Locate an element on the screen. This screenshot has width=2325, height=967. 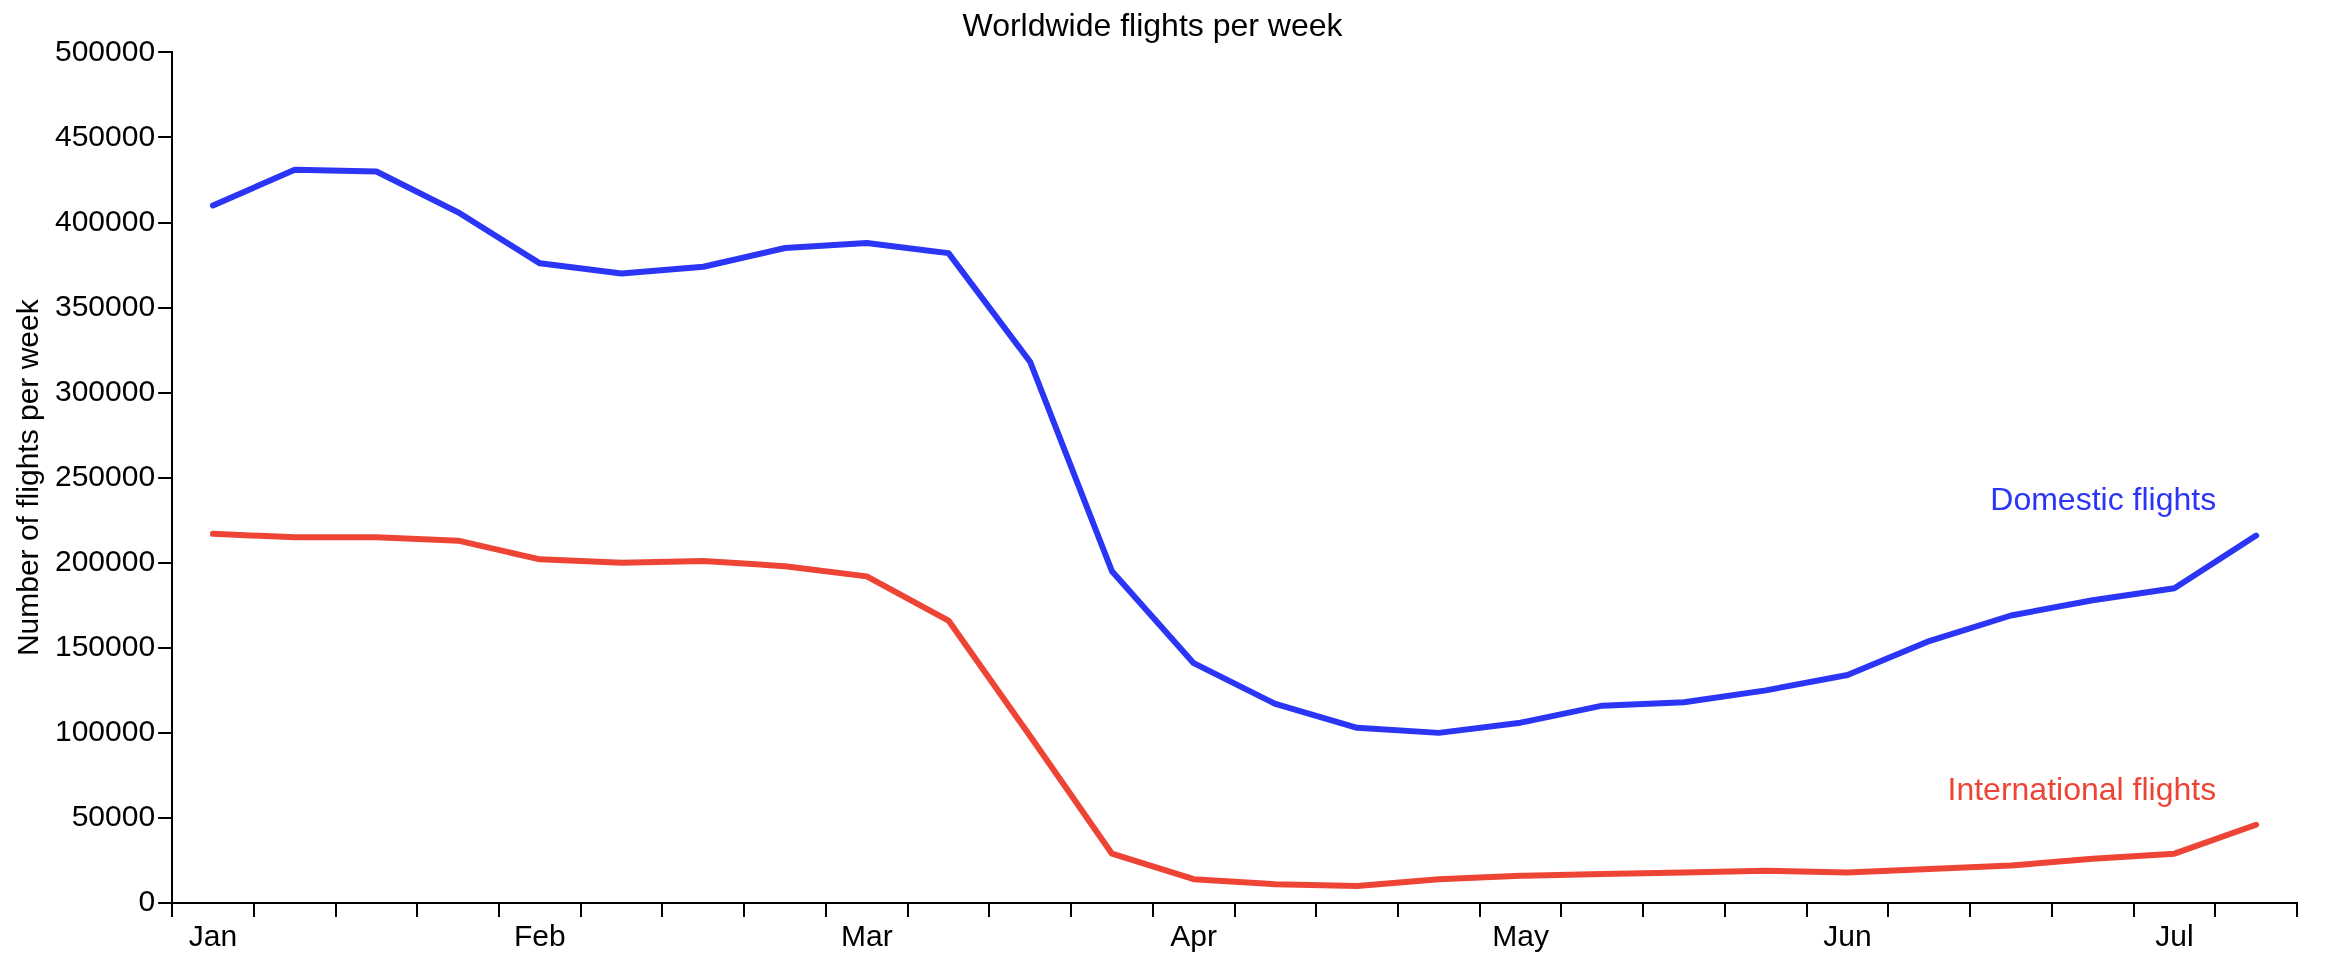
x-tick-label: Mar is located at coordinates (866, 936).